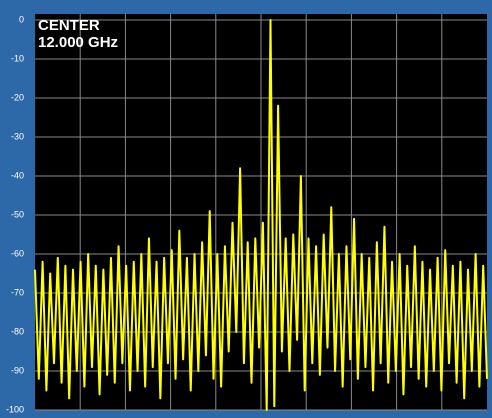 This screenshot has width=492, height=418. Describe the element at coordinates (17, 292) in the screenshot. I see `y-tick-label: -70` at that location.